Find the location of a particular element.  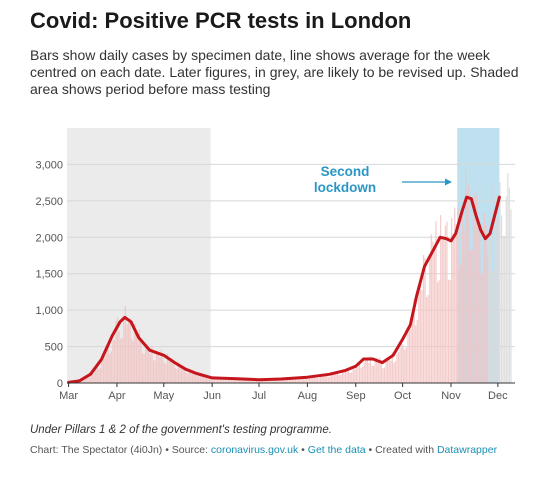

y-tick-label: 1,500 is located at coordinates (49, 275).